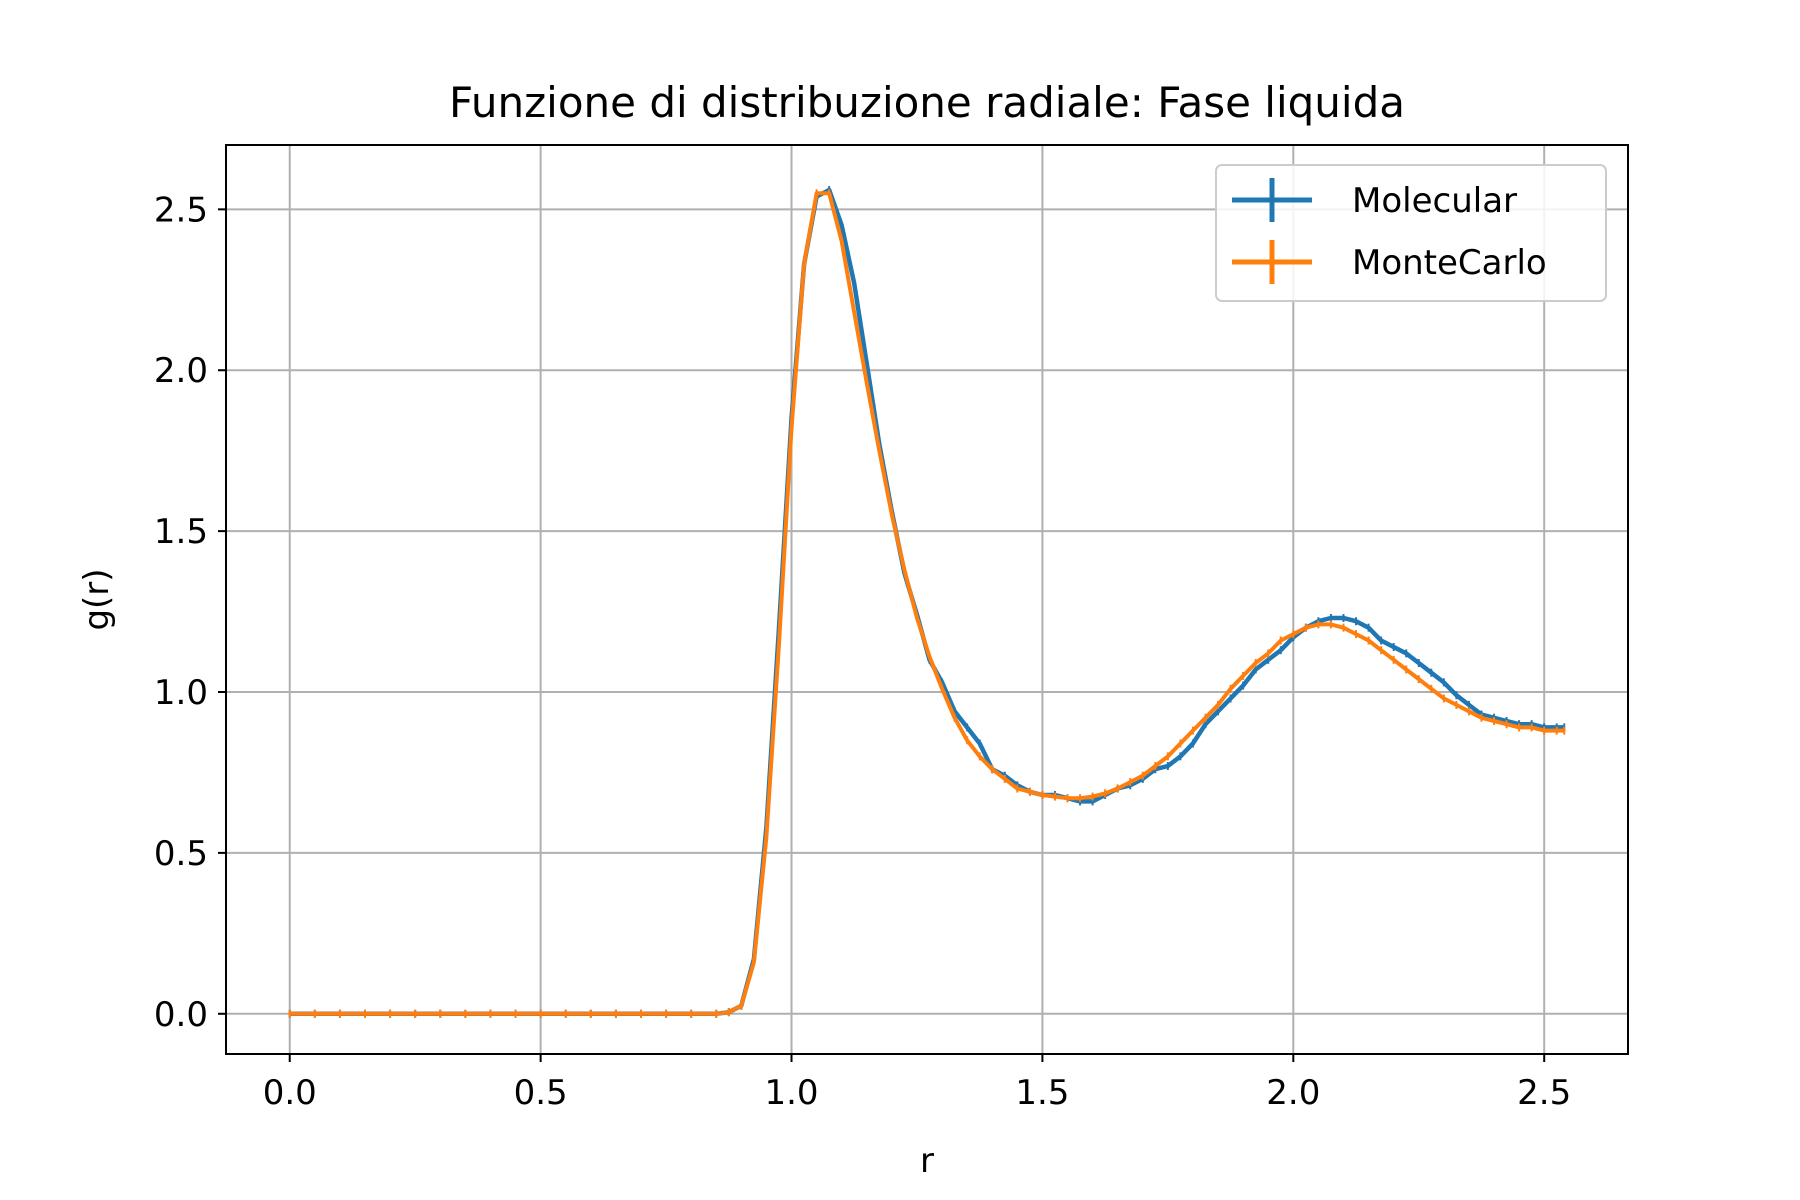 The image size is (1800, 1200). What do you see at coordinates (1434, 201) in the screenshot?
I see `legend-label: Molecular` at bounding box center [1434, 201].